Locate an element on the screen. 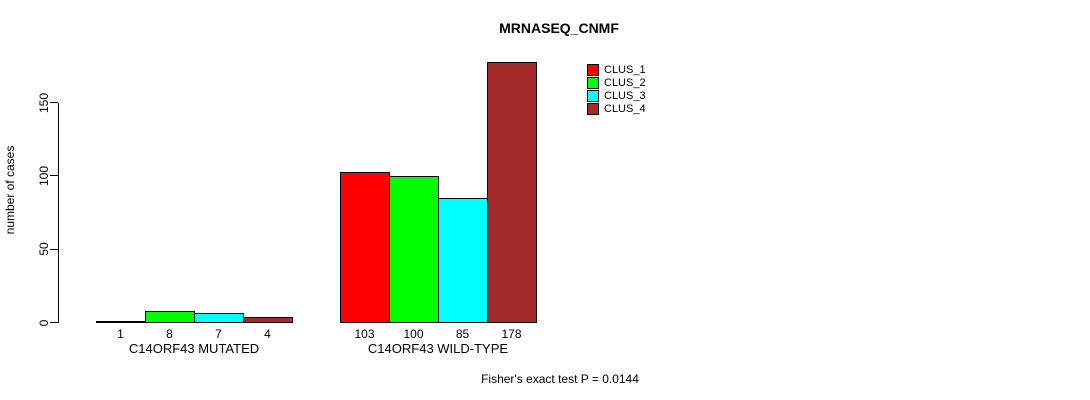 Image resolution: width=1090 pixels, height=400 pixels. legend-label: CLUS_4 is located at coordinates (625, 109).